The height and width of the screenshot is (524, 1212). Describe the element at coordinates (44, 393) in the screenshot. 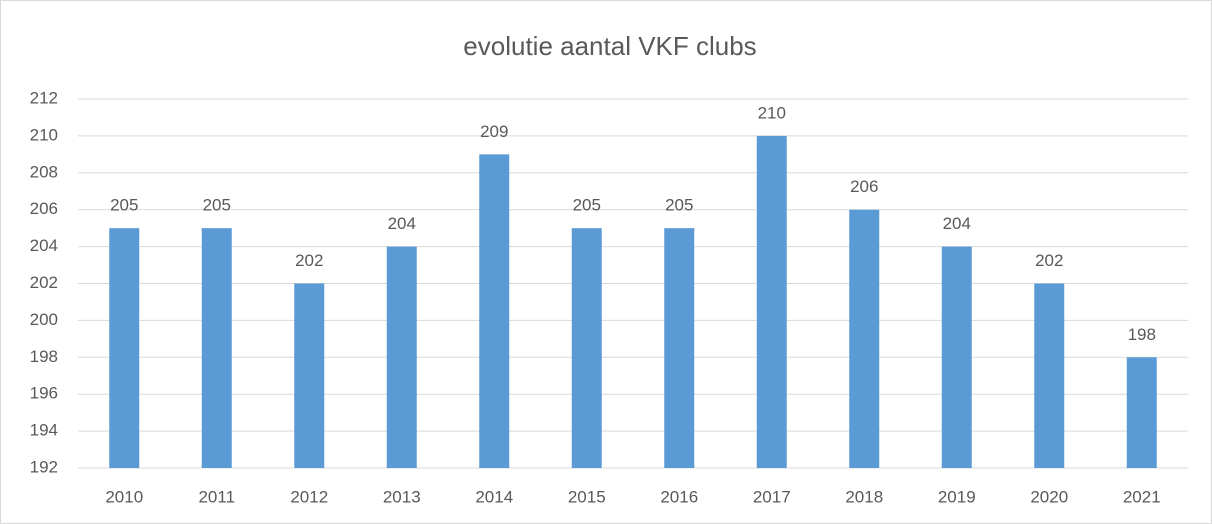

I see `y-tick-label: 196` at that location.